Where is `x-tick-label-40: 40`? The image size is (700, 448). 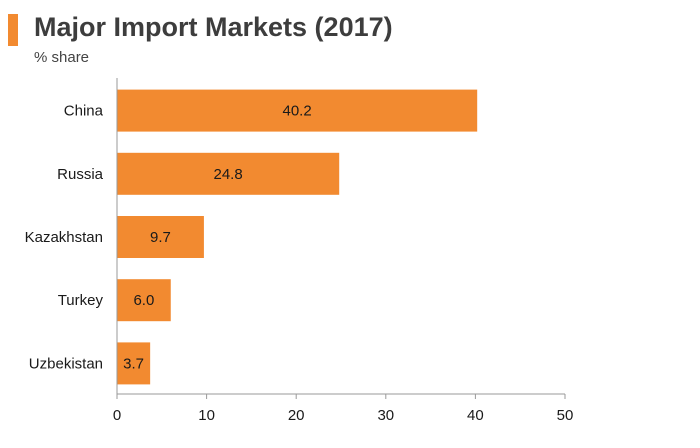
x-tick-label-40: 40 is located at coordinates (475, 415).